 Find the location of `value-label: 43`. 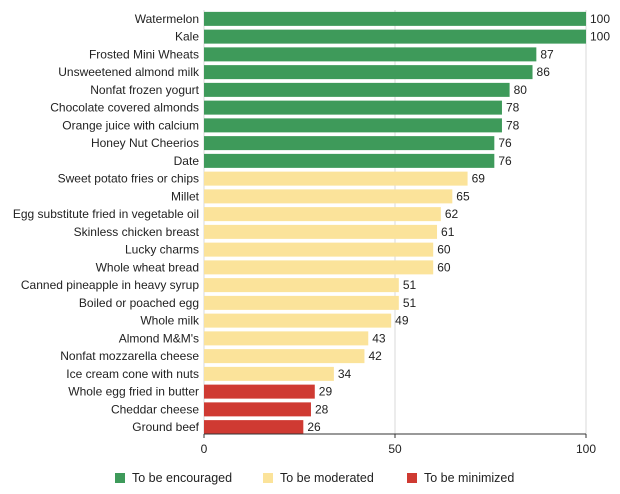

value-label: 43 is located at coordinates (379, 338).